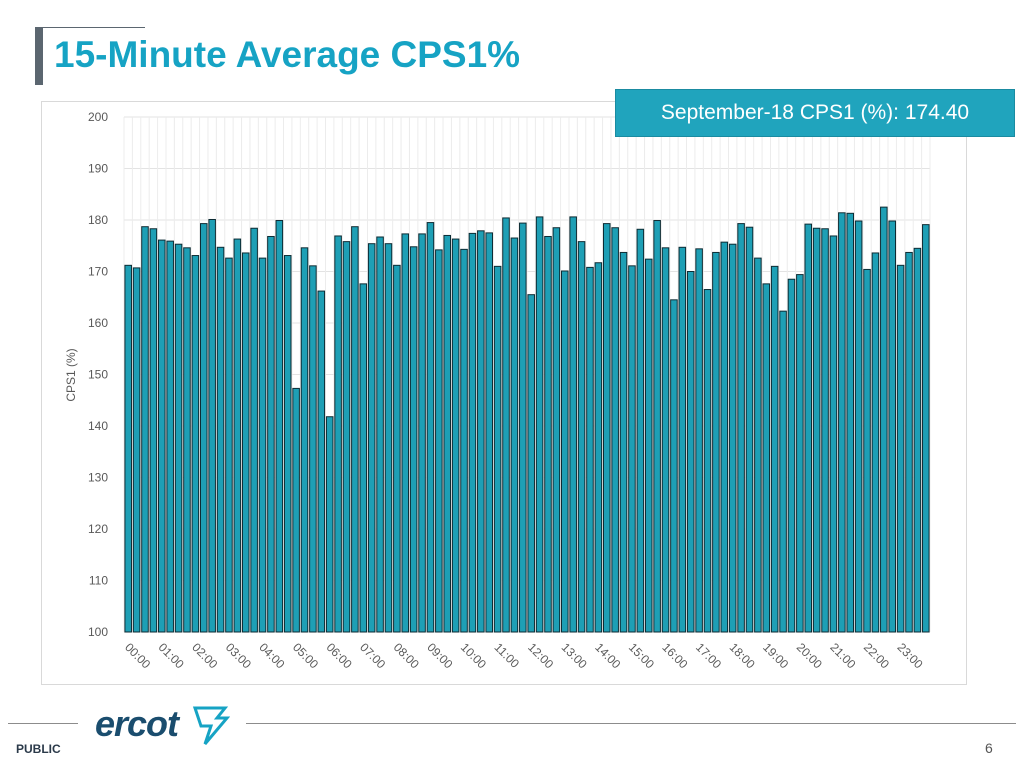 This screenshot has width=1024, height=768. I want to click on page-number: 6, so click(989, 748).